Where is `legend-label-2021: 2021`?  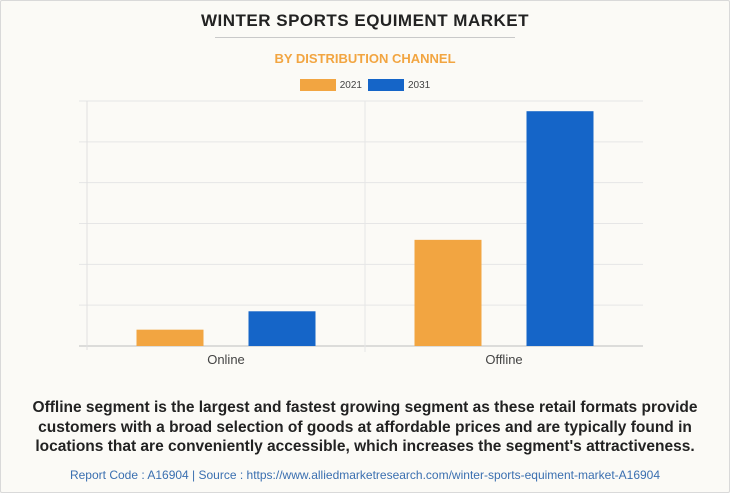
legend-label-2021: 2021 is located at coordinates (350, 85).